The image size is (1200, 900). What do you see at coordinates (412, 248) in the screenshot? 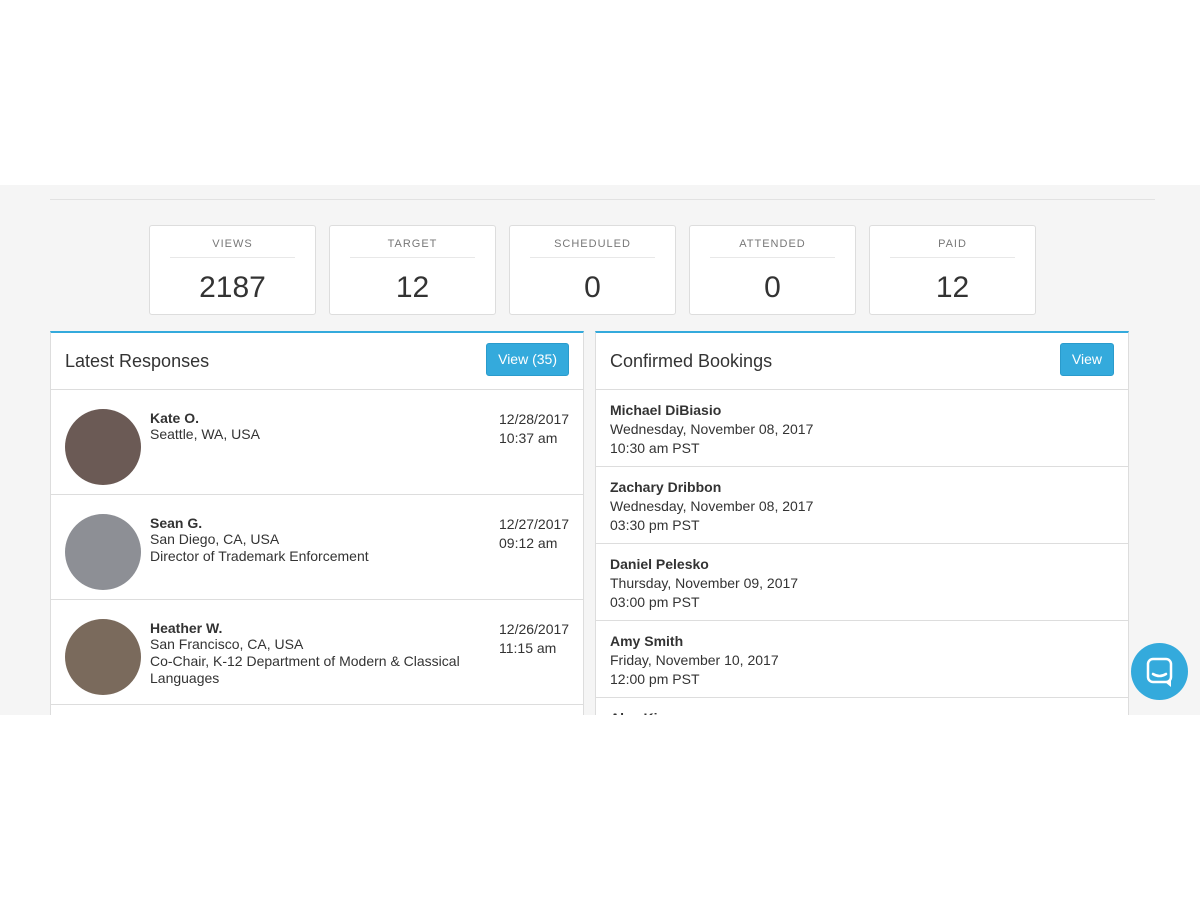
I see `stat-label: TARGET` at bounding box center [412, 248].